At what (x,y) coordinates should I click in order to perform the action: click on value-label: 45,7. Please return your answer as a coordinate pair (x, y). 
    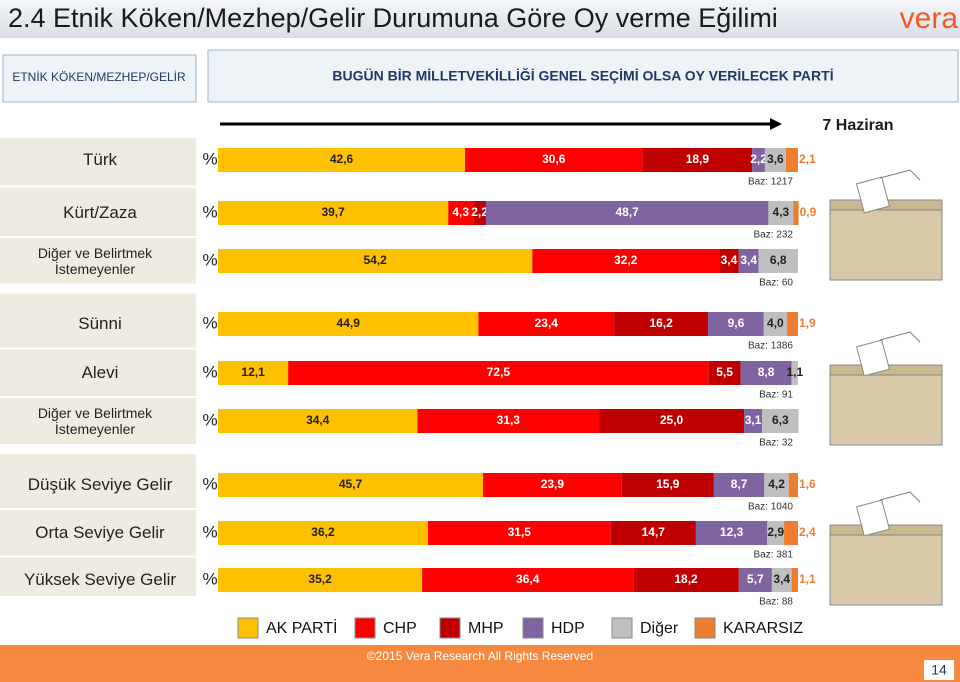
    Looking at the image, I should click on (351, 484).